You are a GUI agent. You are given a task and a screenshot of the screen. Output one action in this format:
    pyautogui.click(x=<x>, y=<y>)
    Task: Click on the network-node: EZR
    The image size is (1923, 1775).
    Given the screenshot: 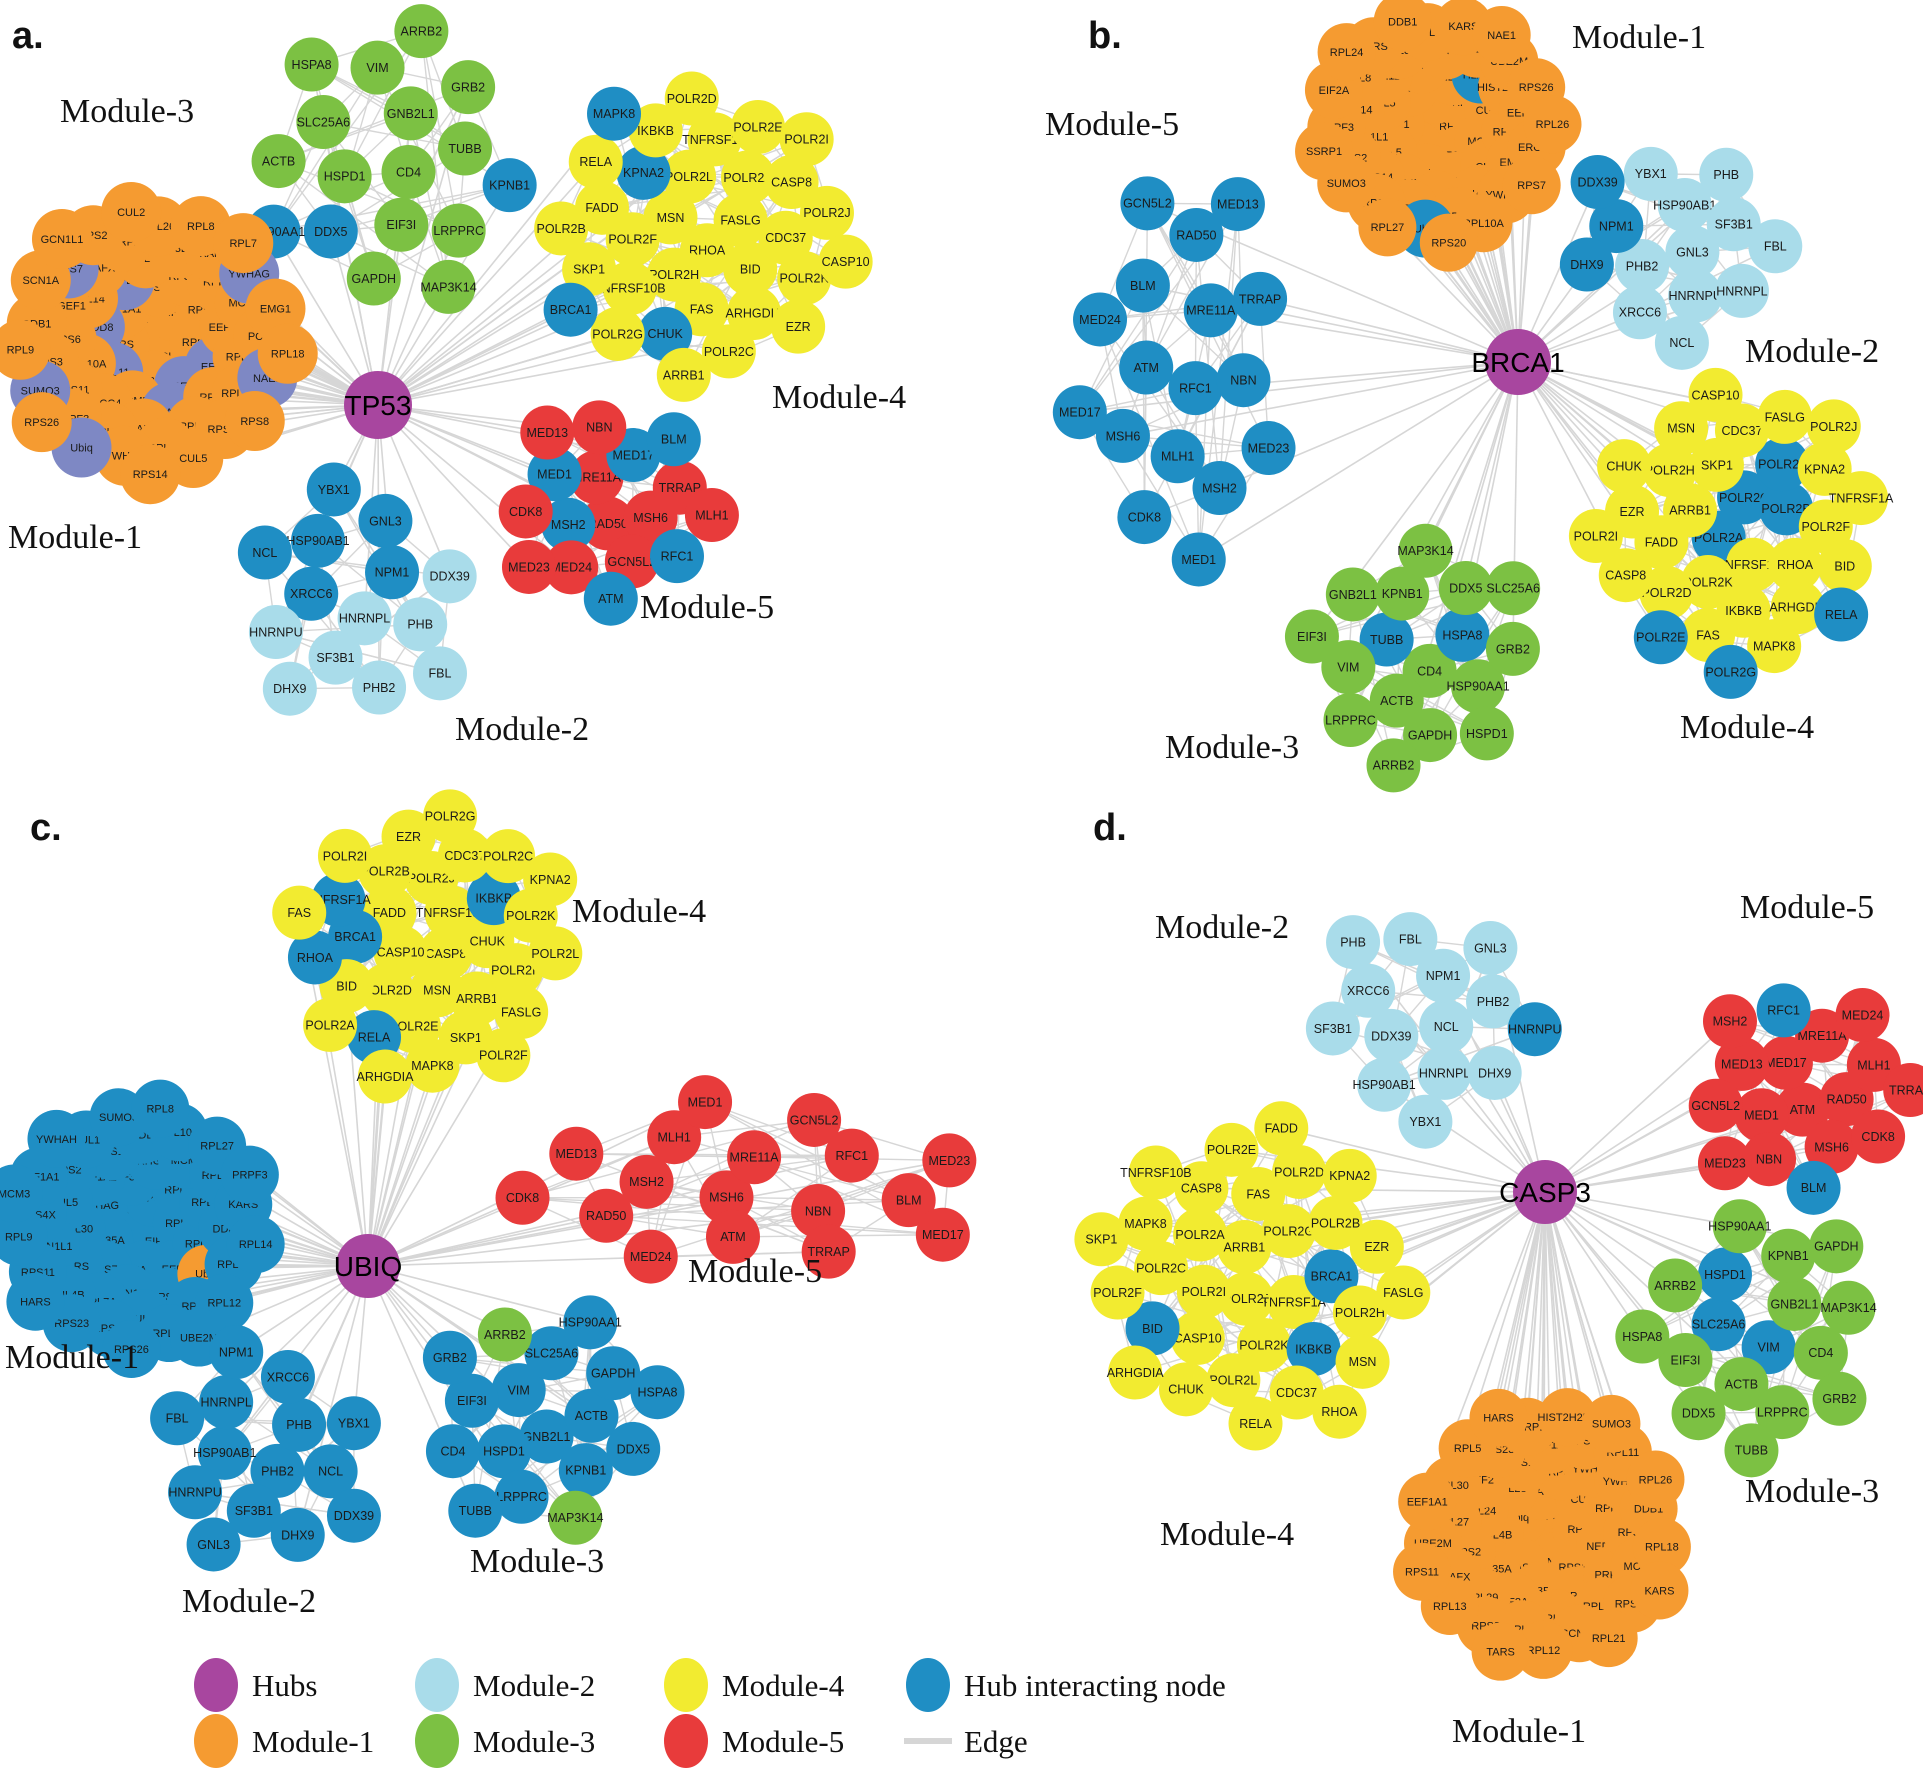 What is the action you would take?
    pyautogui.click(x=798, y=326)
    